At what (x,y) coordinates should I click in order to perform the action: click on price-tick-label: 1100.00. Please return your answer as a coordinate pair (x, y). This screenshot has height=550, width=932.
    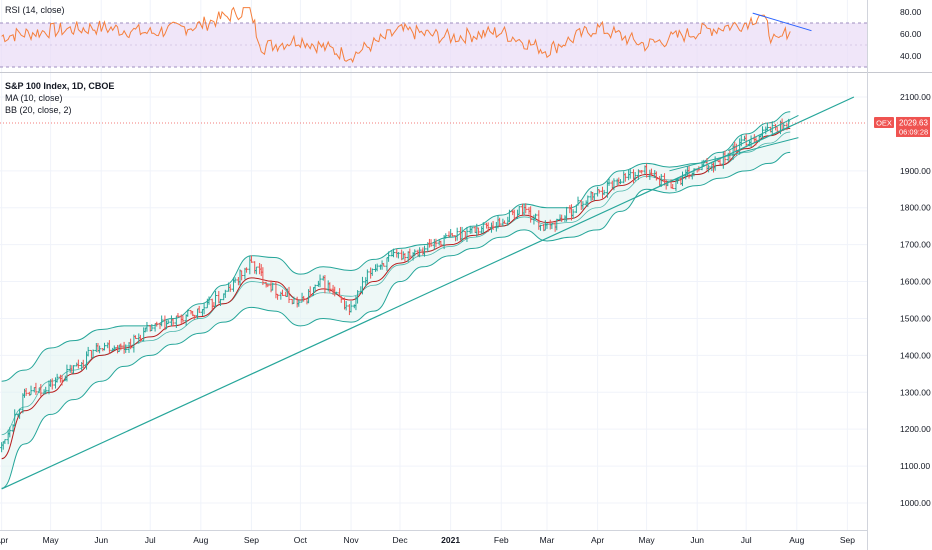
    Looking at the image, I should click on (915, 466).